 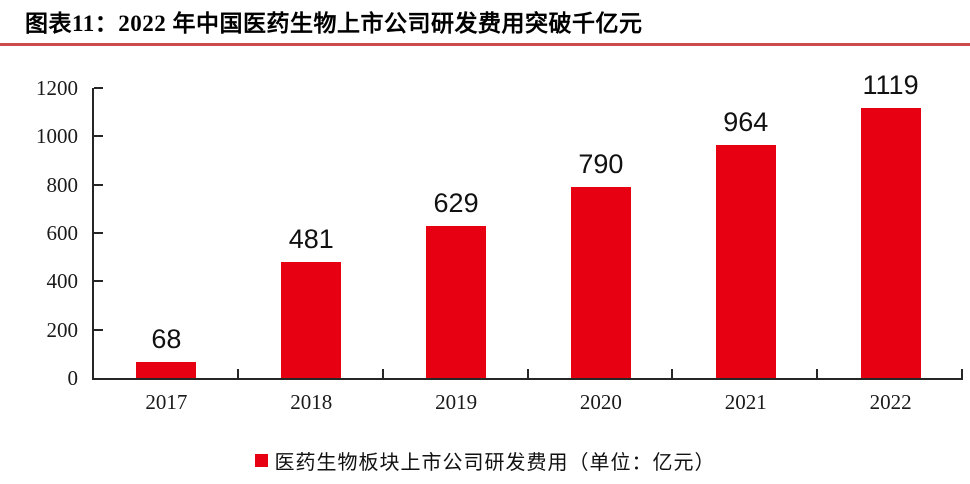 What do you see at coordinates (166, 402) in the screenshot?
I see `x-tick-label: 2017` at bounding box center [166, 402].